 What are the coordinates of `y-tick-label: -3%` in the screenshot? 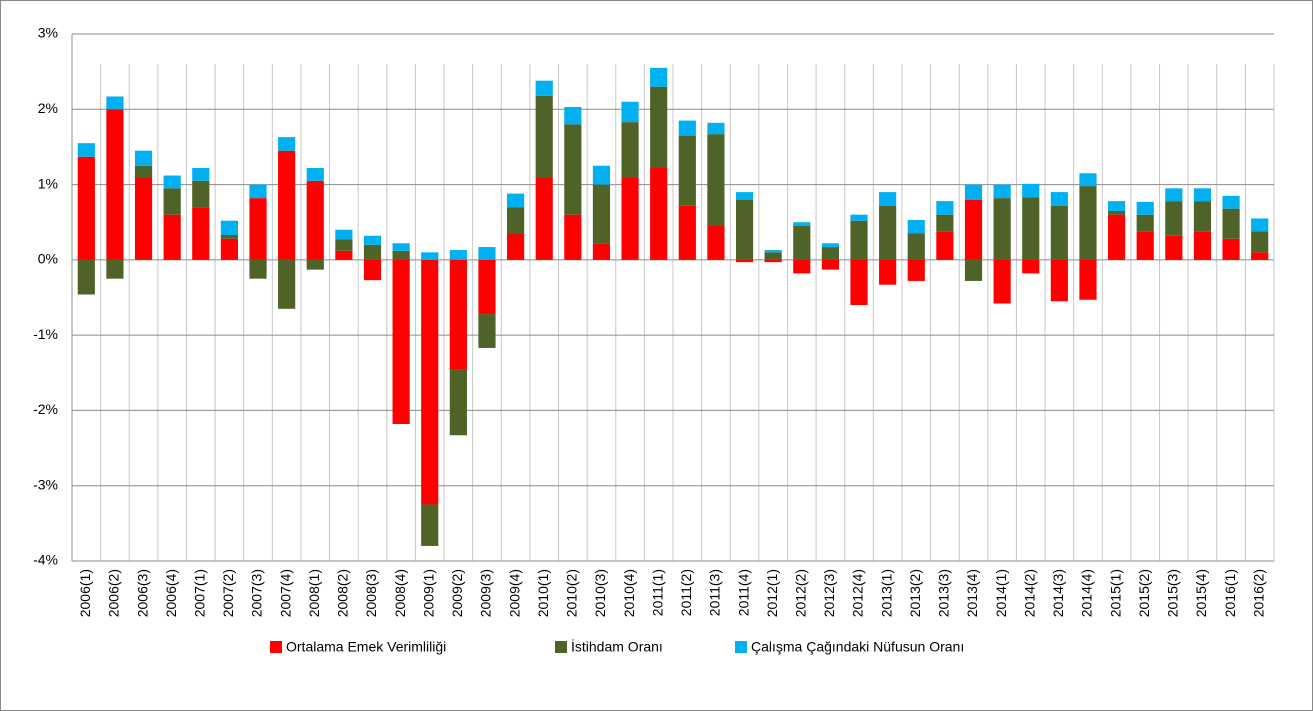 It's located at (45, 484).